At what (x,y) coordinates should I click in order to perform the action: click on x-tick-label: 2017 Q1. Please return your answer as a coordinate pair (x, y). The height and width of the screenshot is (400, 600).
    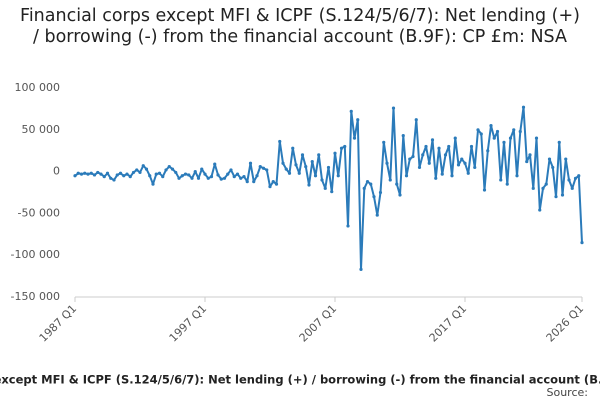
    Looking at the image, I should click on (448, 323).